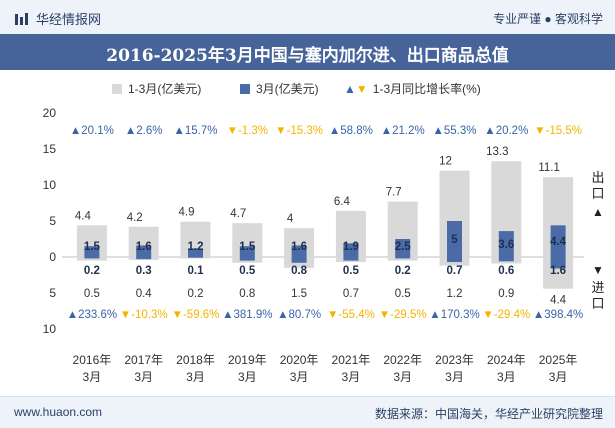  I want to click on growth-rate-value: 20.1%, so click(97, 131).